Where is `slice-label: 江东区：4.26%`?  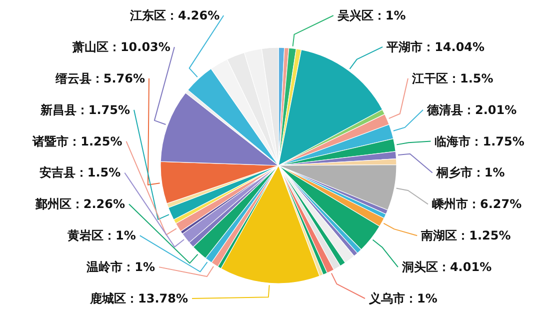
slice-label: 江东区：4.26% is located at coordinates (174, 15).